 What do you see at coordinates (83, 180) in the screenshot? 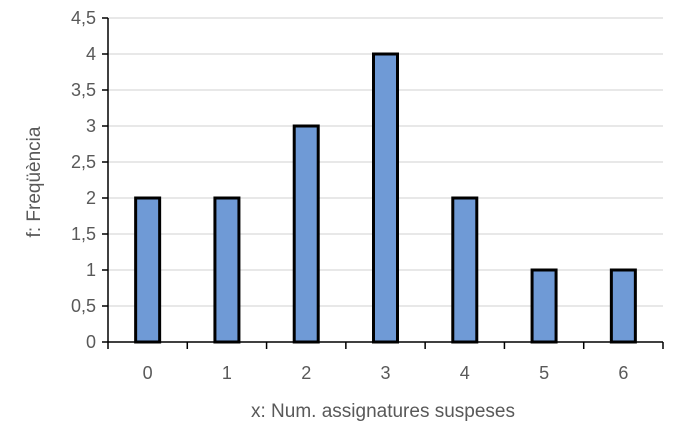
I see `y-tick-labels: 0 0,5 1 1,5 2 2,5 3 3,5 4 4,5` at bounding box center [83, 180].